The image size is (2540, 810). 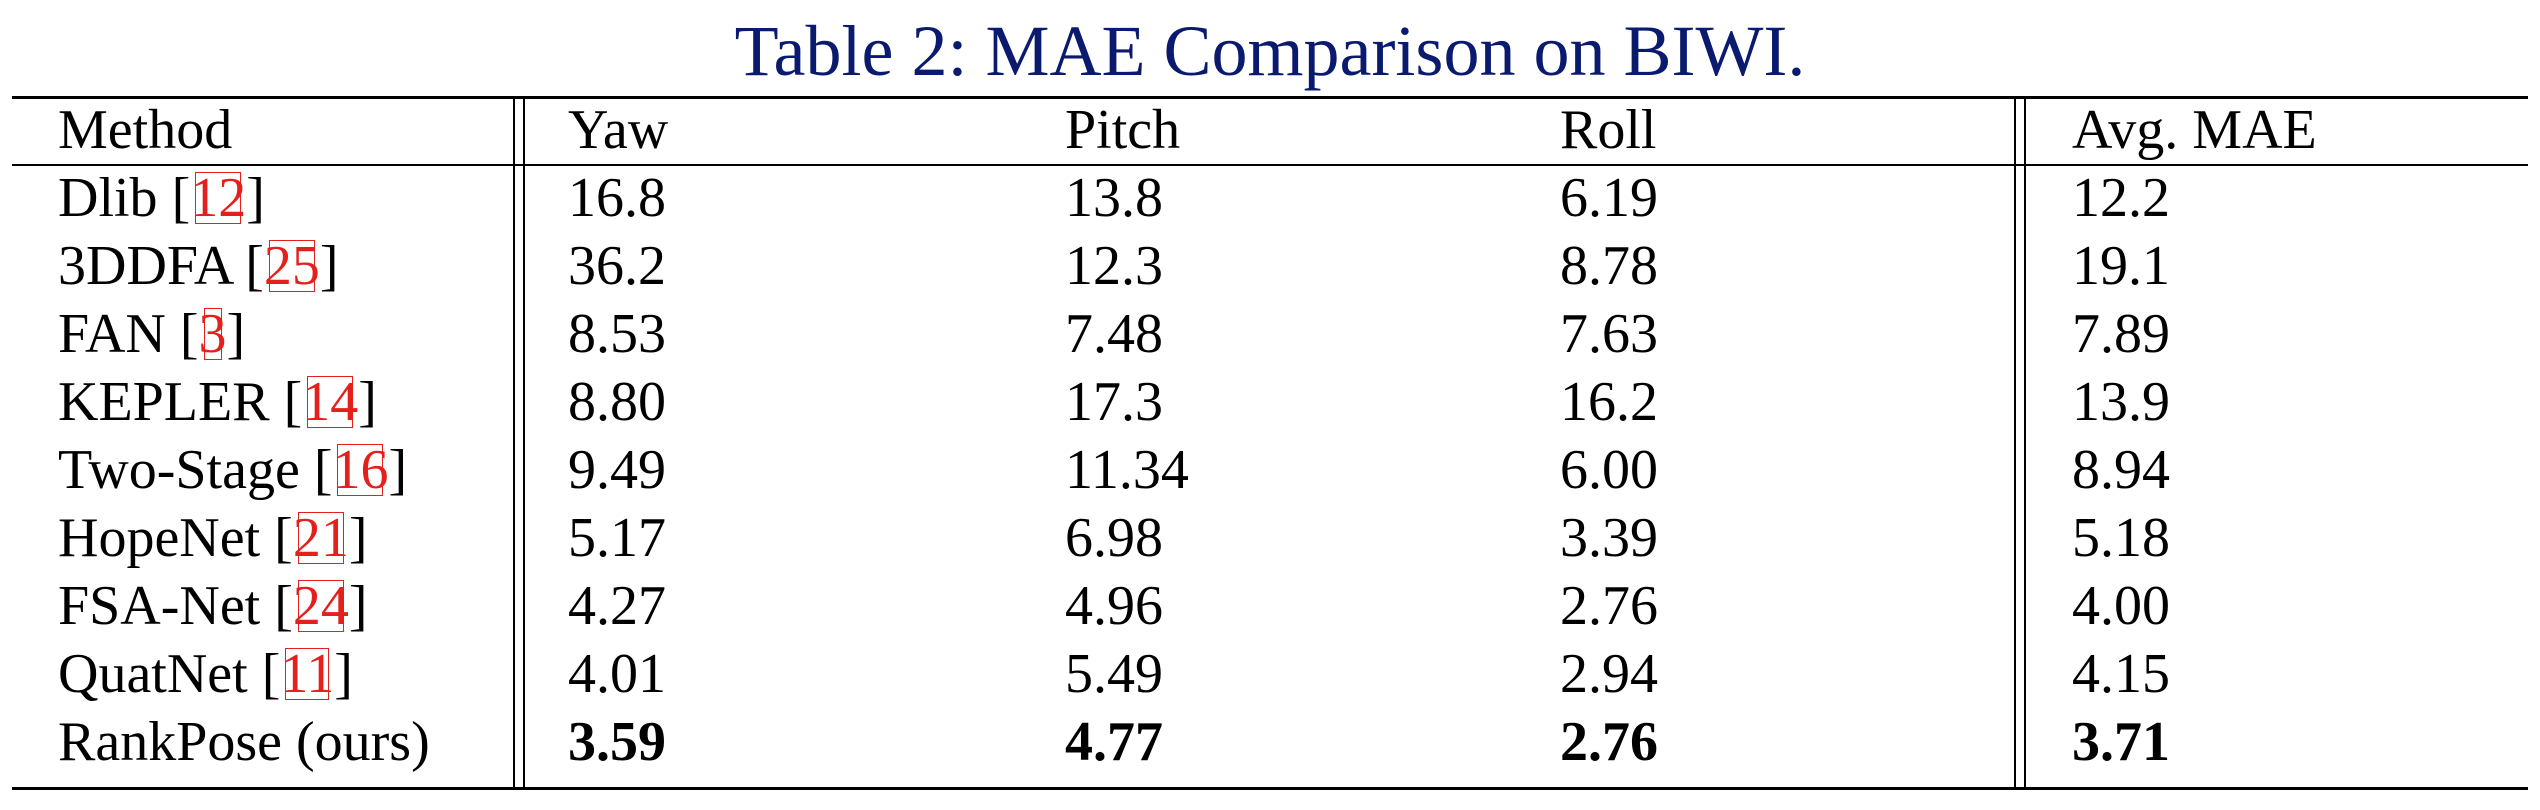 What do you see at coordinates (2194, 130) in the screenshot?
I see `header-avg-mae: Avg. MAE` at bounding box center [2194, 130].